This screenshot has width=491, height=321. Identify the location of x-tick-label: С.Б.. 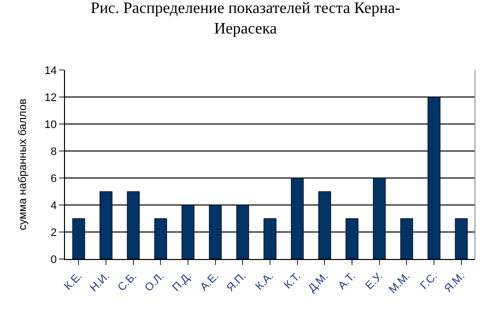
(128, 282).